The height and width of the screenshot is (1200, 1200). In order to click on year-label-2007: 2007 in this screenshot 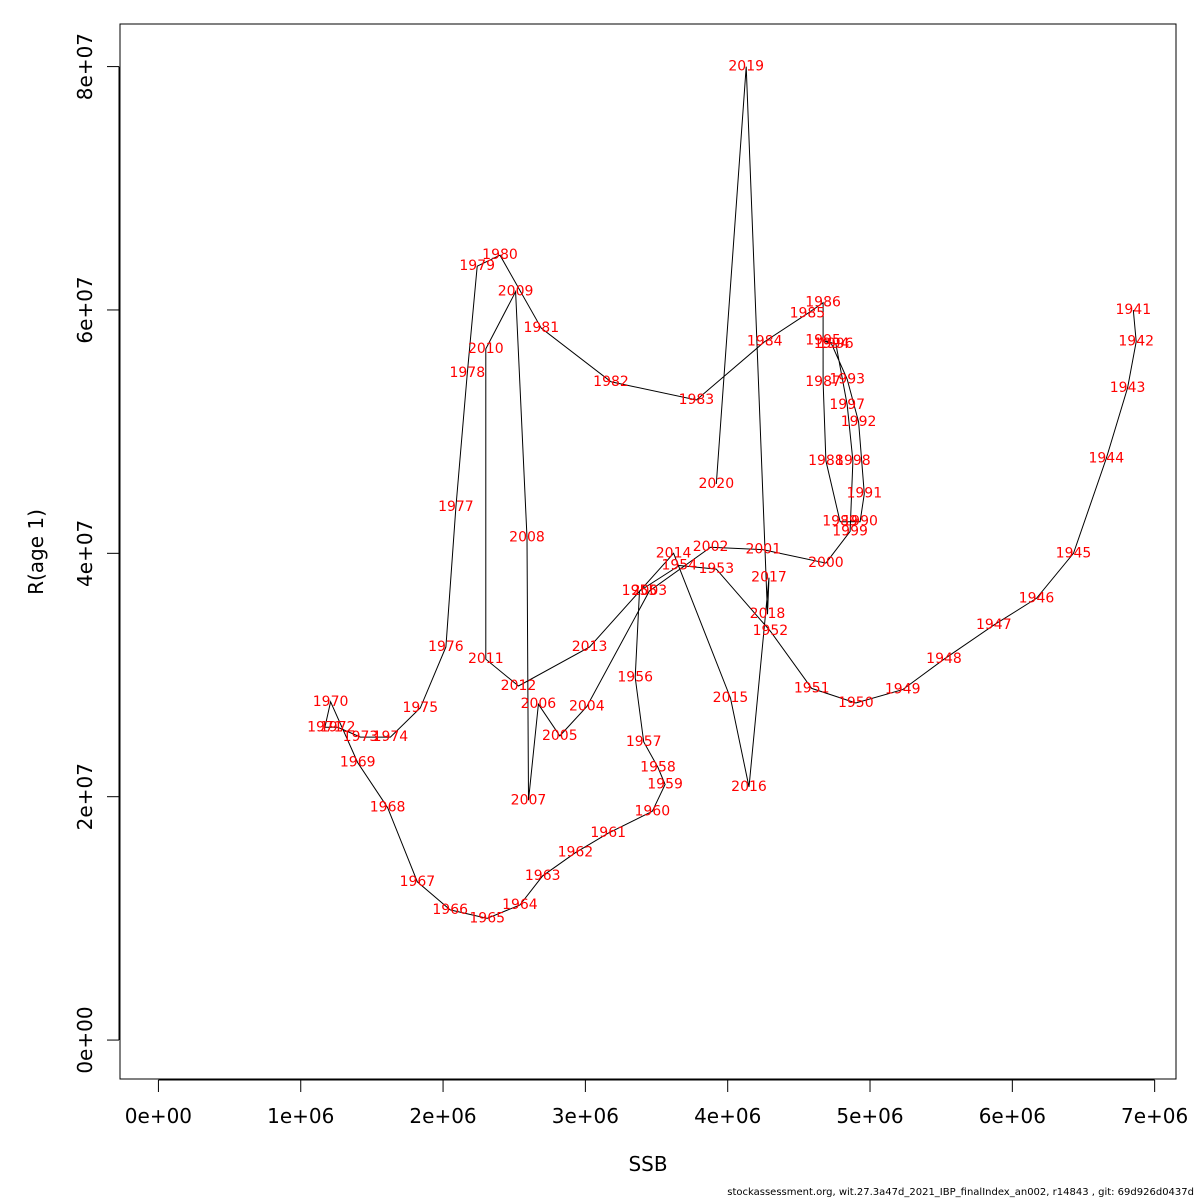, I will do `click(529, 800)`.